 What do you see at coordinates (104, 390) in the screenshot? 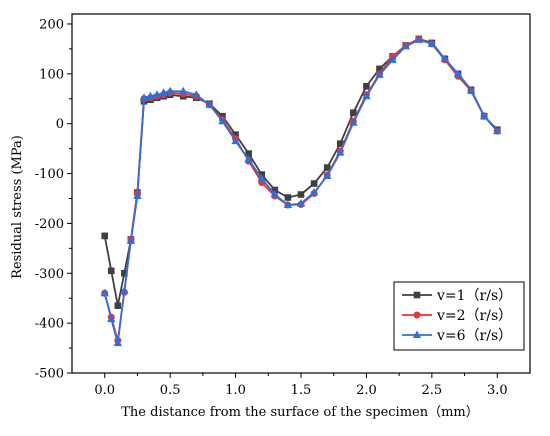
I see `x-tick-label: 0.0` at bounding box center [104, 390].